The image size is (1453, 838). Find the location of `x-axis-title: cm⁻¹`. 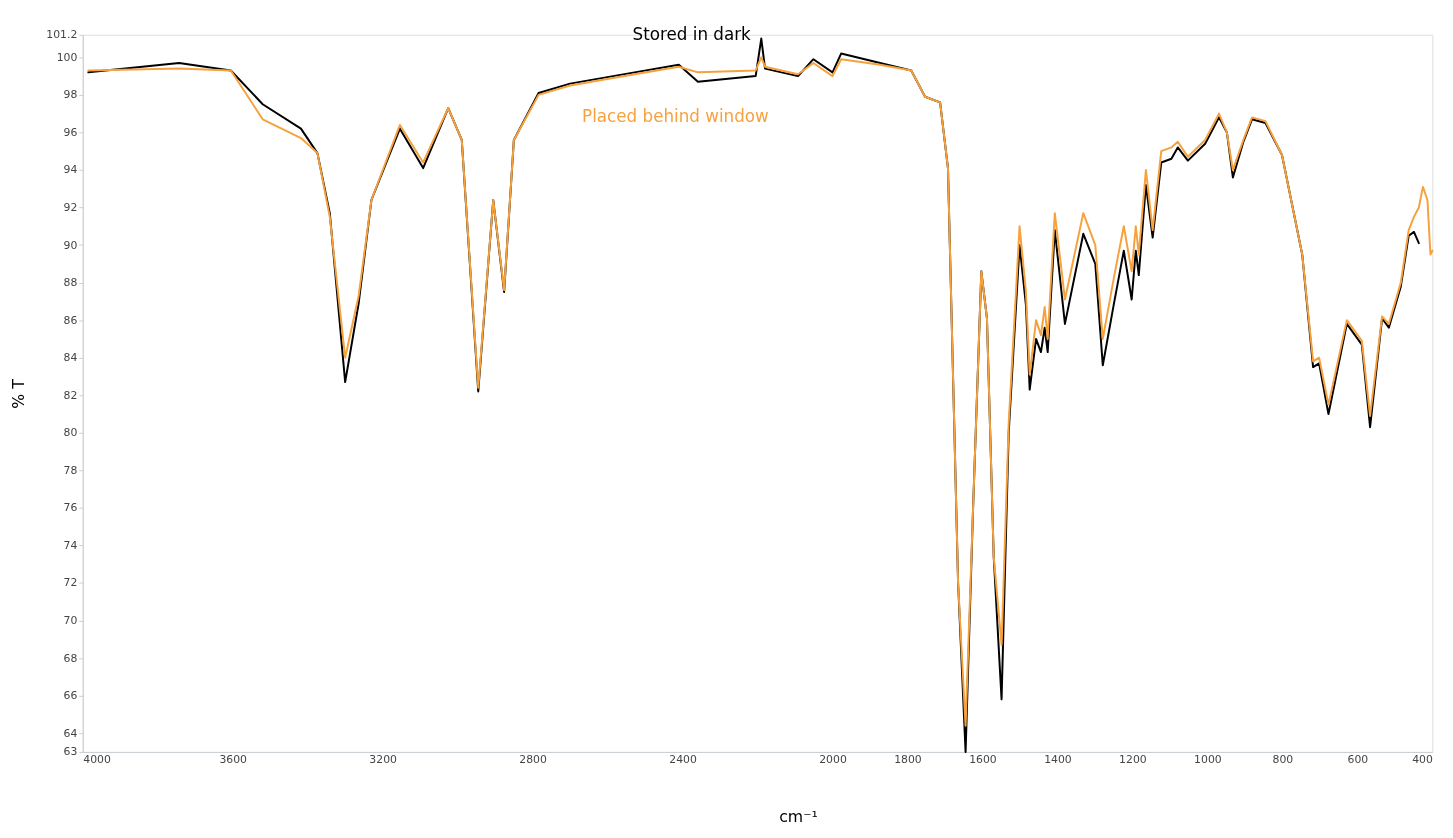

x-axis-title: cm⁻¹ is located at coordinates (798, 817).